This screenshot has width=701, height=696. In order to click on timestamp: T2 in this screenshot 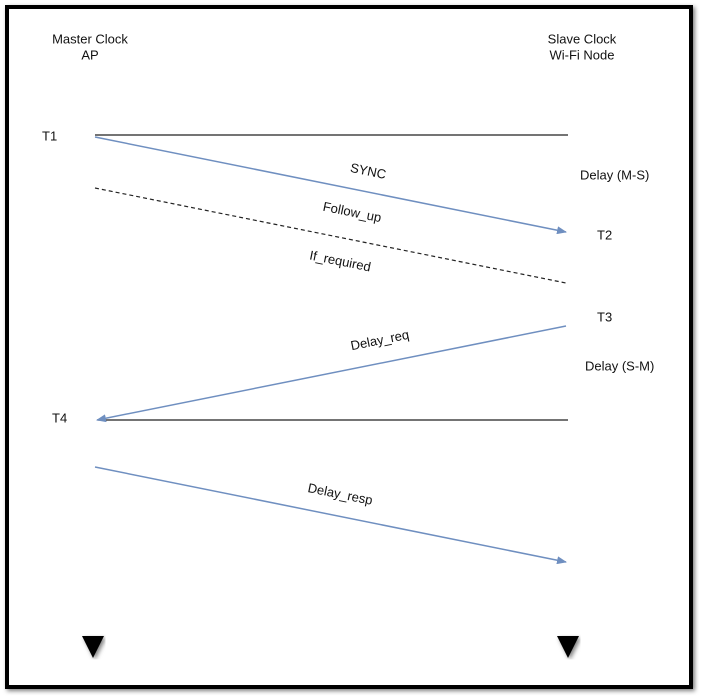, I will do `click(604, 234)`.